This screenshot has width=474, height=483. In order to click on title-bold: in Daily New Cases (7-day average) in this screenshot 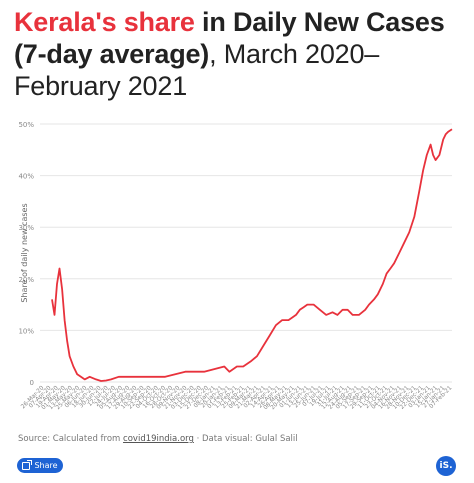, I will do `click(229, 38)`.